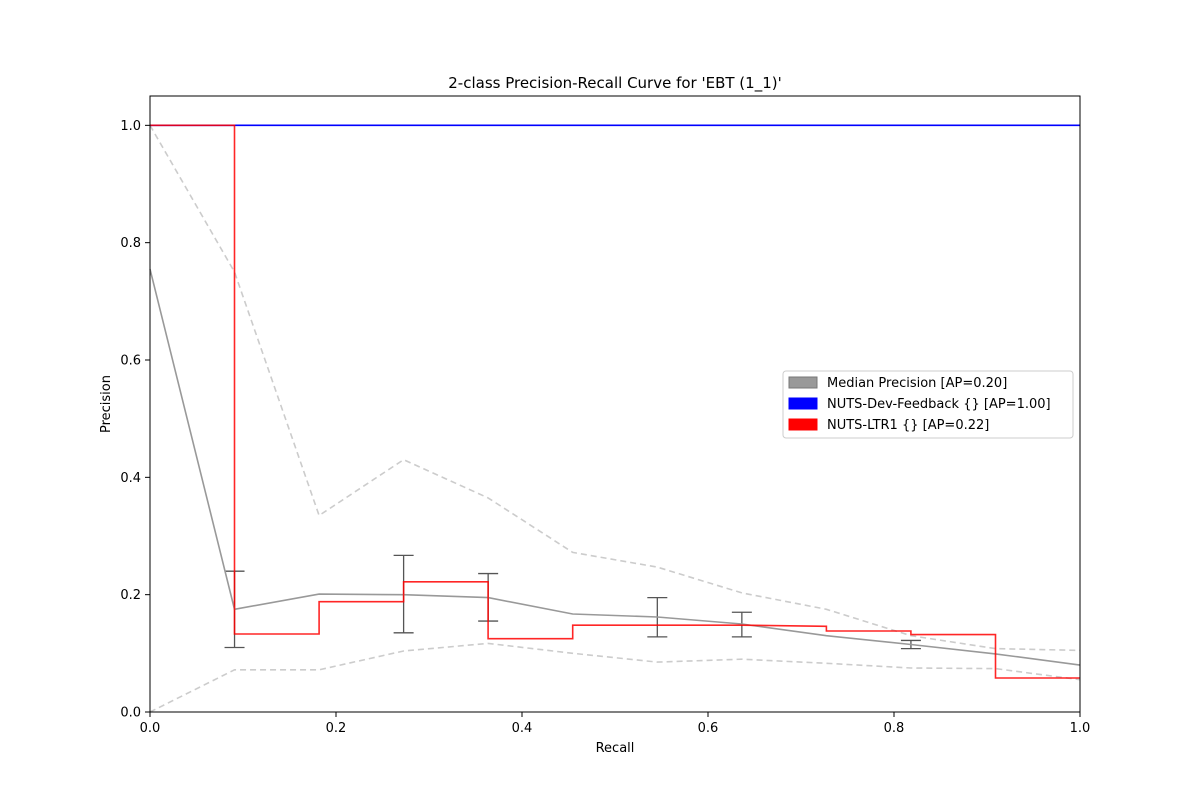  What do you see at coordinates (130, 243) in the screenshot?
I see `y-tick-label: 0.8` at bounding box center [130, 243].